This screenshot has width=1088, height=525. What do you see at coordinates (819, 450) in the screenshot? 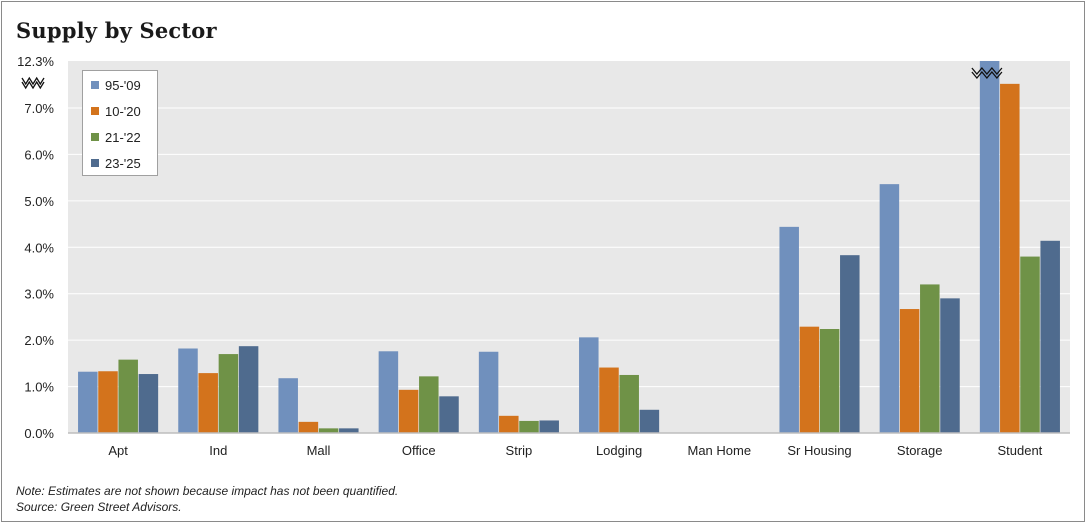
I see `x-tick-label: Sr Housing` at bounding box center [819, 450].